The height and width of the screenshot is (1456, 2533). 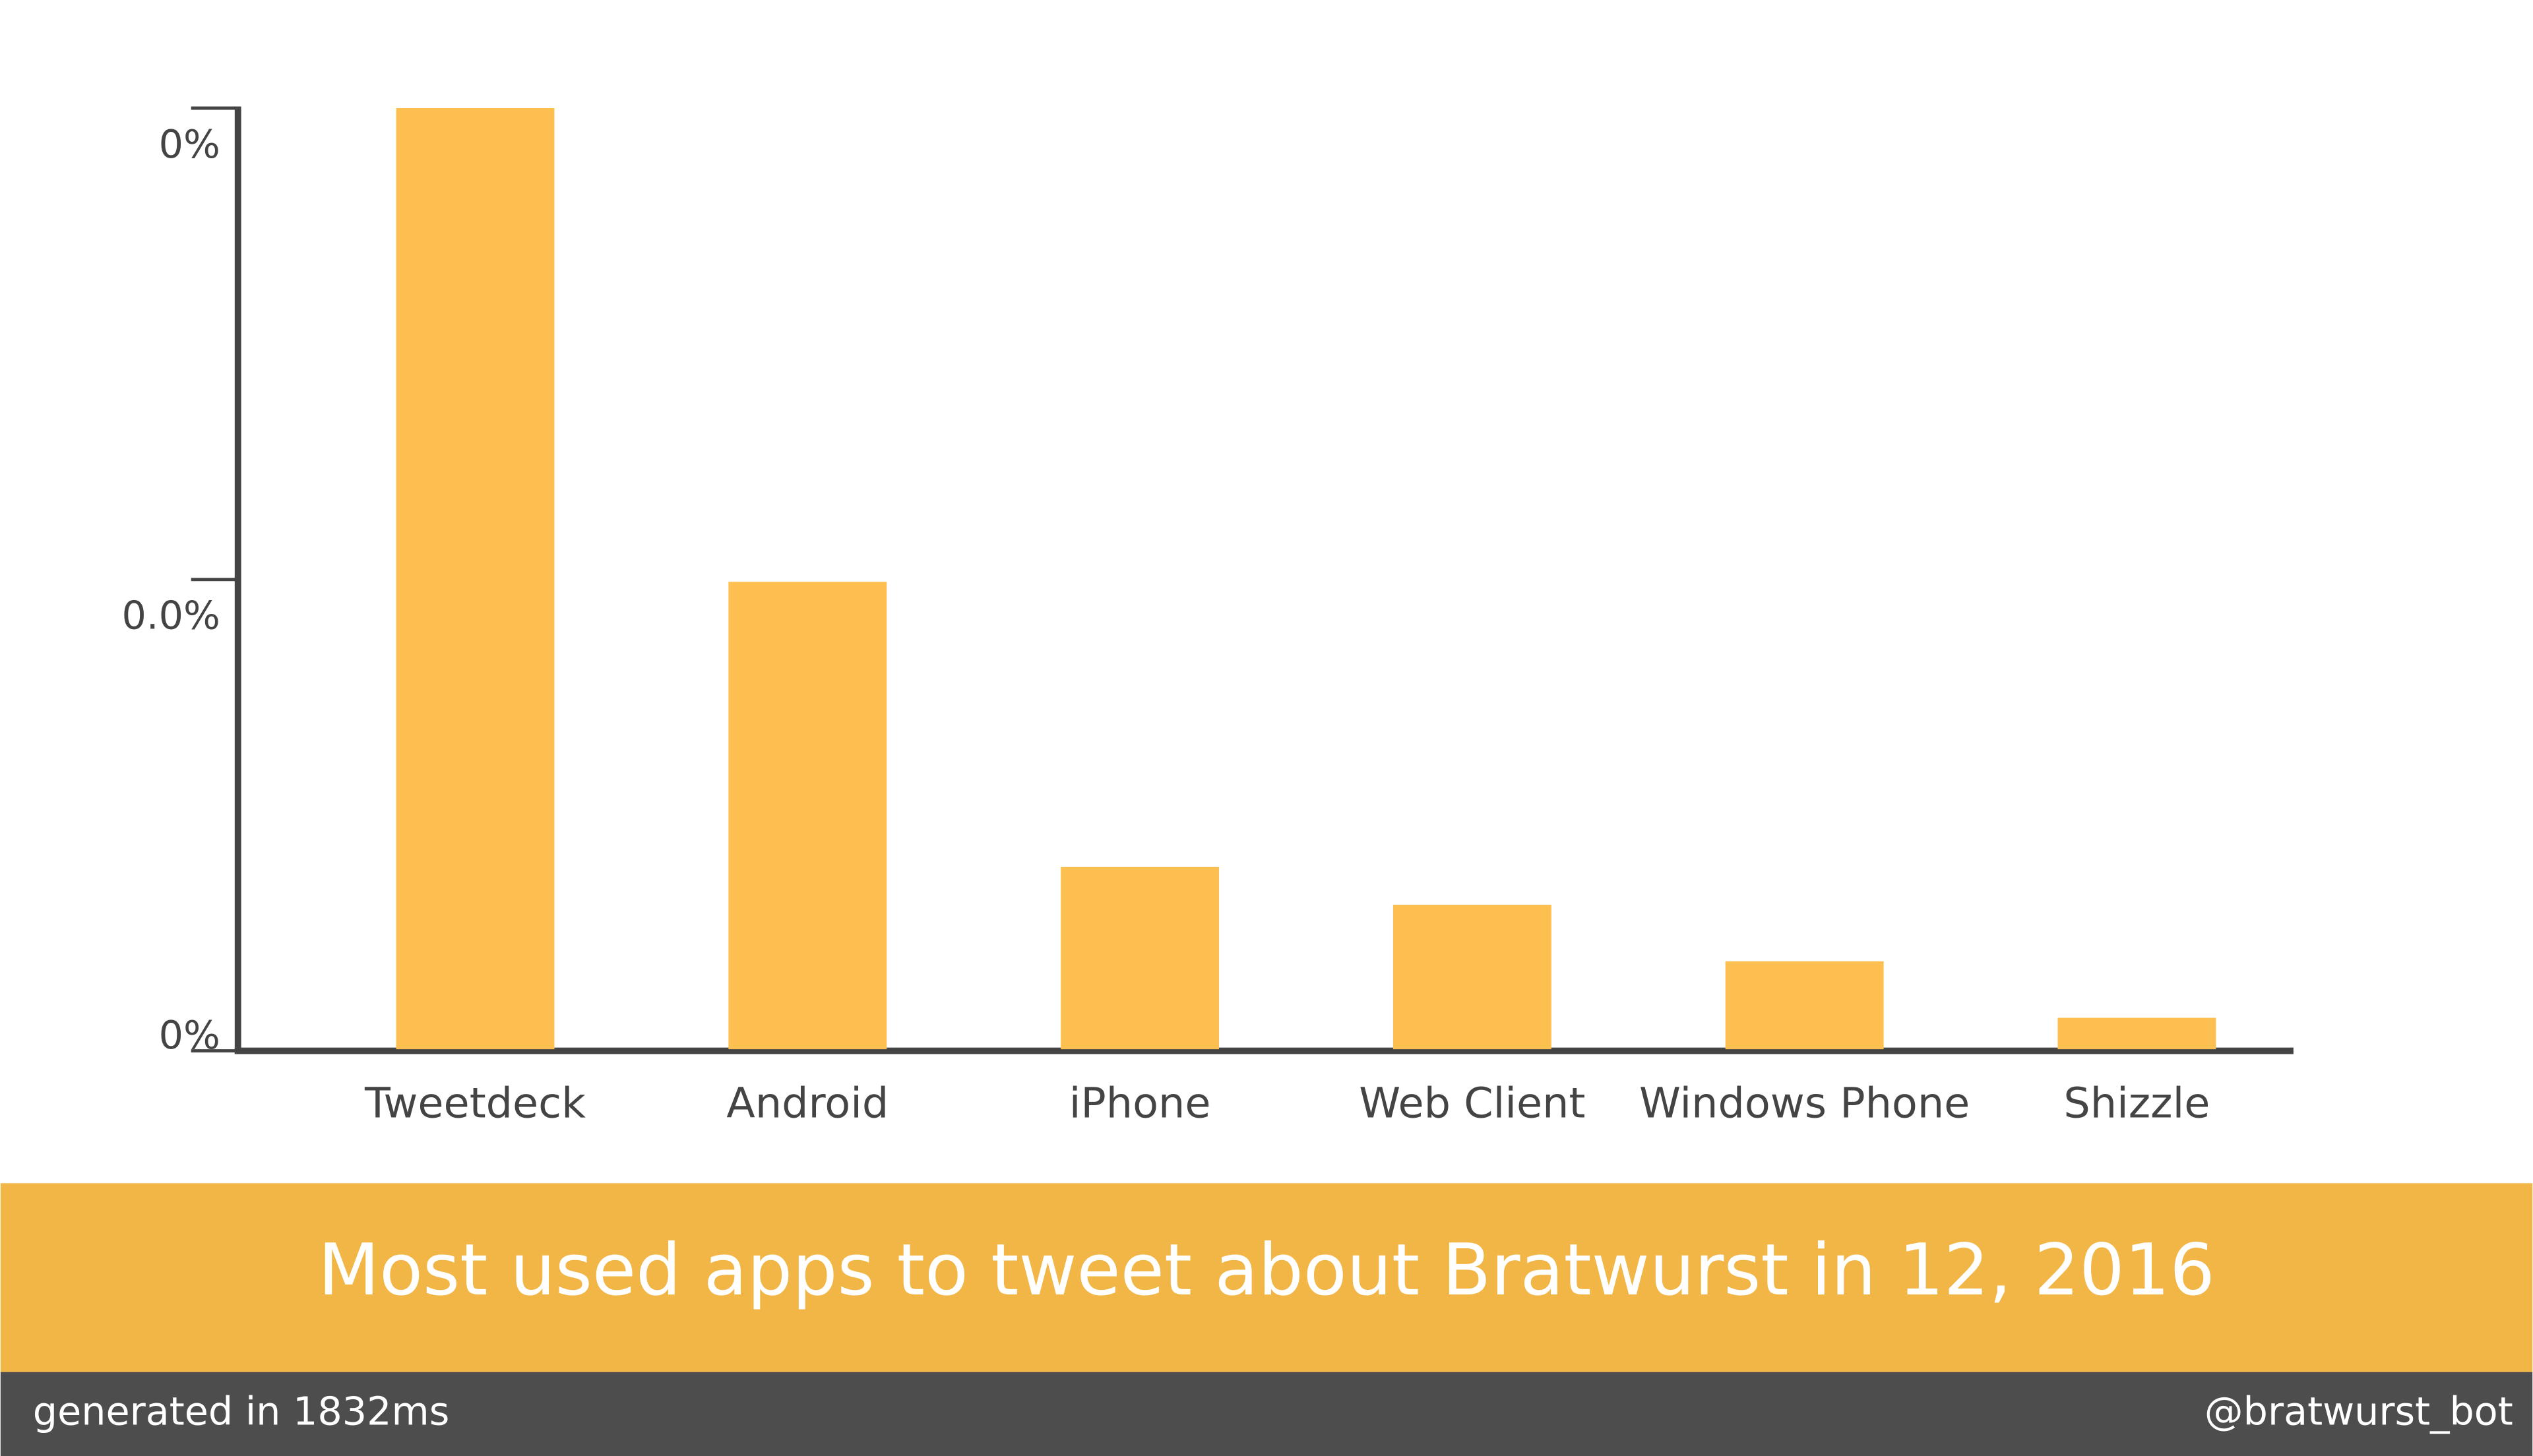 I want to click on x-tick-label: Web Client, so click(x=1472, y=1103).